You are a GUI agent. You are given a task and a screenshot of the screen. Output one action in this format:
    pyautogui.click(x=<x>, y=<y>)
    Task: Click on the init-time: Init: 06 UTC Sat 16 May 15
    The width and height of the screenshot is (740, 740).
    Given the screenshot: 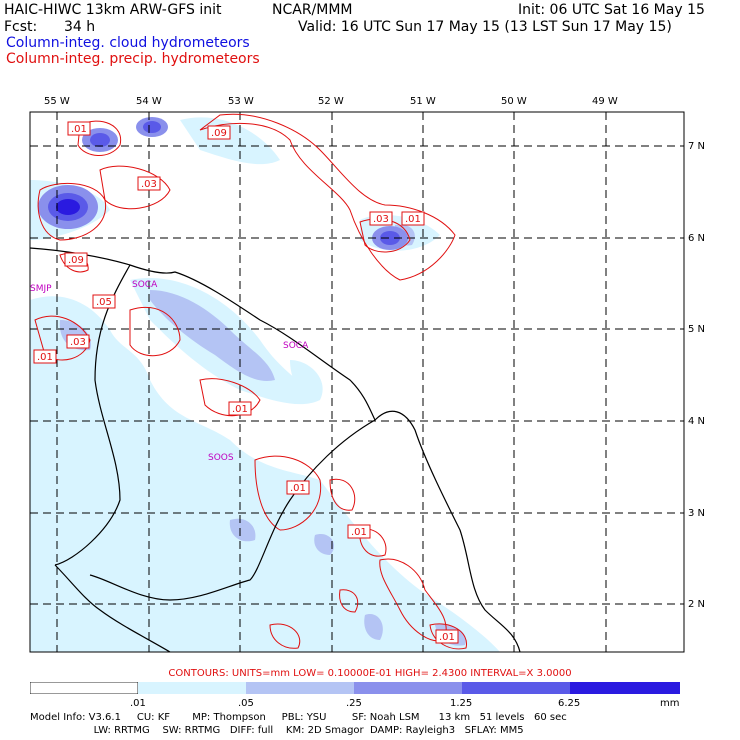 What is the action you would take?
    pyautogui.click(x=611, y=10)
    